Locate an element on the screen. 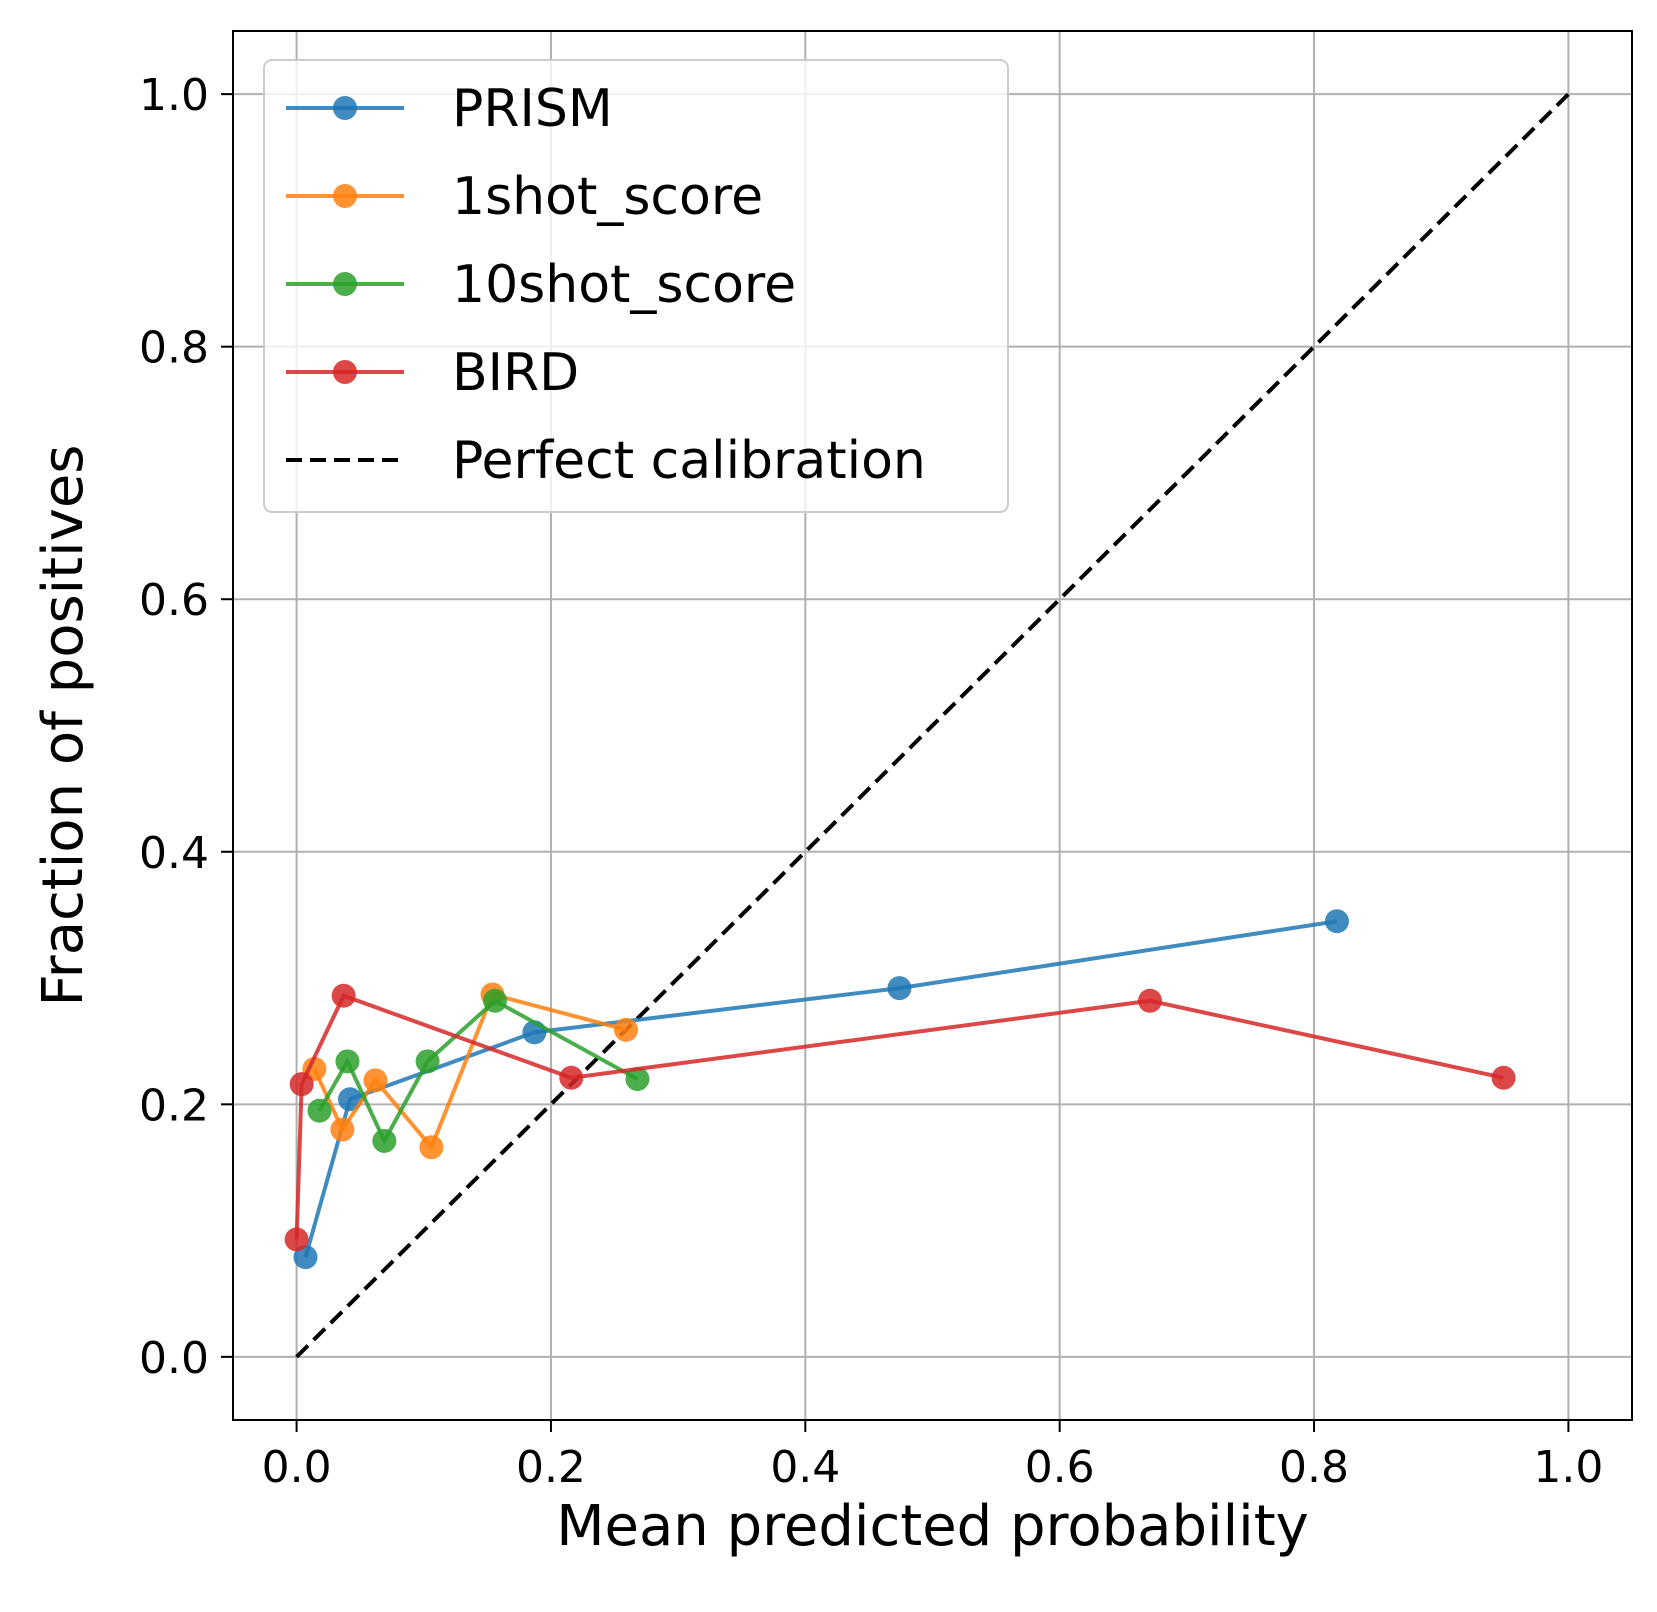  y-tick-label: 0.8 is located at coordinates (174, 348).